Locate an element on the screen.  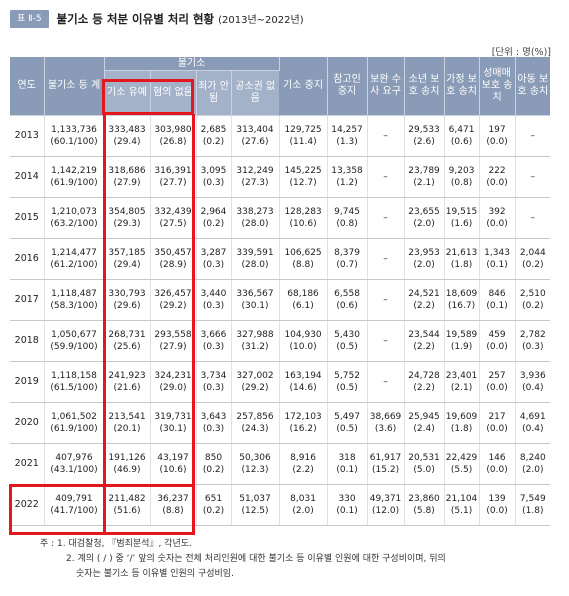
cell-value: 5,430 is located at coordinates (347, 335).